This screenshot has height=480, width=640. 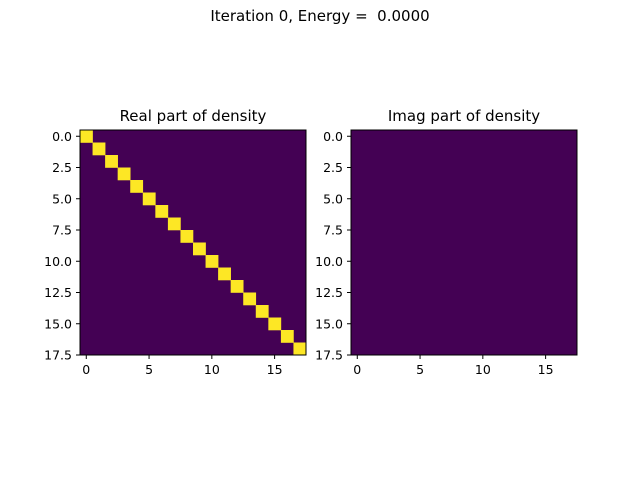 What do you see at coordinates (62, 198) in the screenshot?
I see `real-y-tick-label: 5.0` at bounding box center [62, 198].